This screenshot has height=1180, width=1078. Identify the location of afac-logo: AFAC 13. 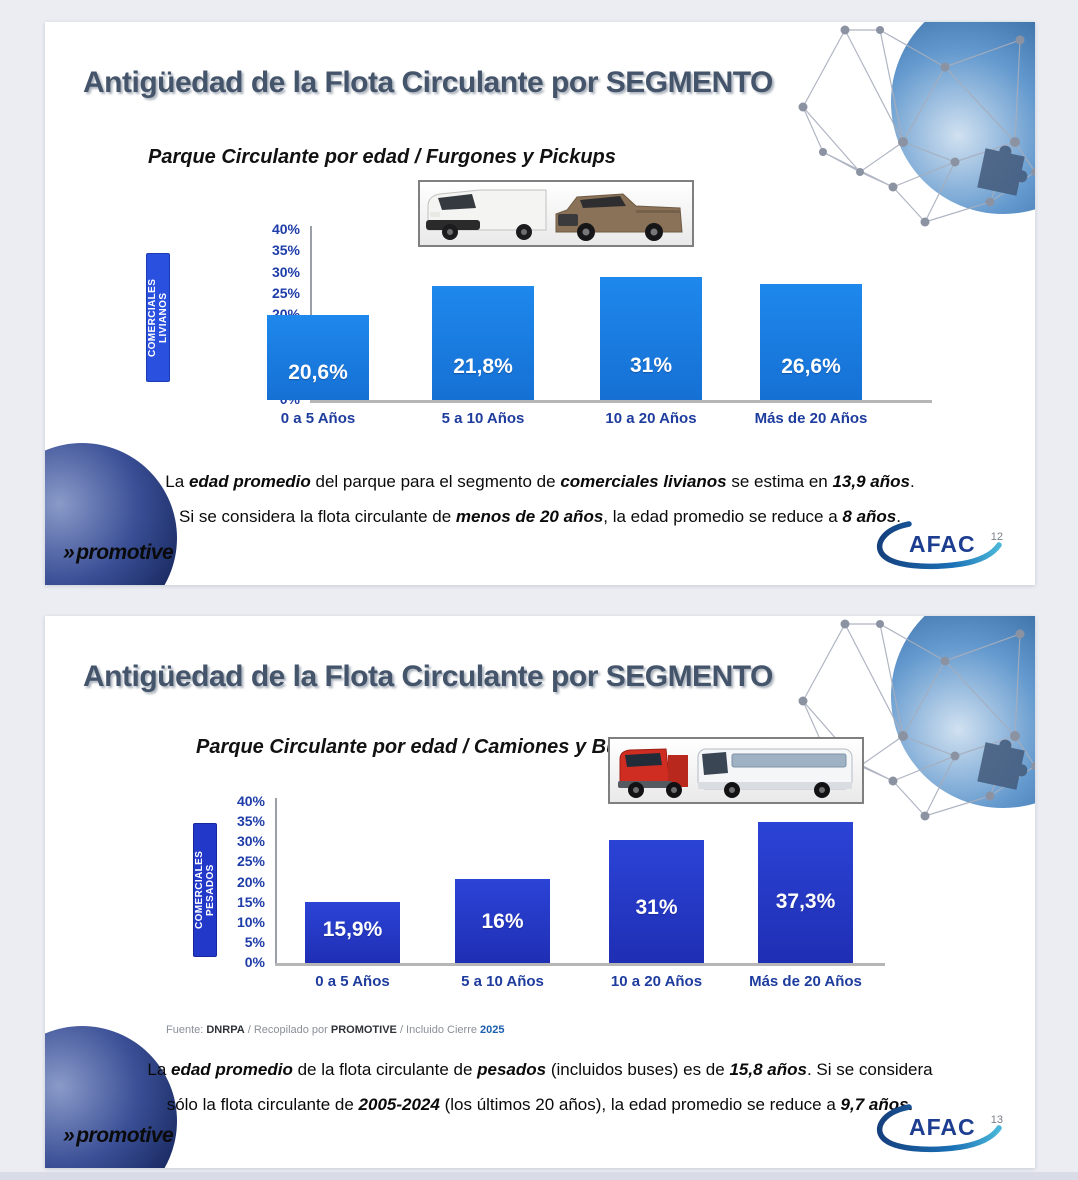
(939, 1128).